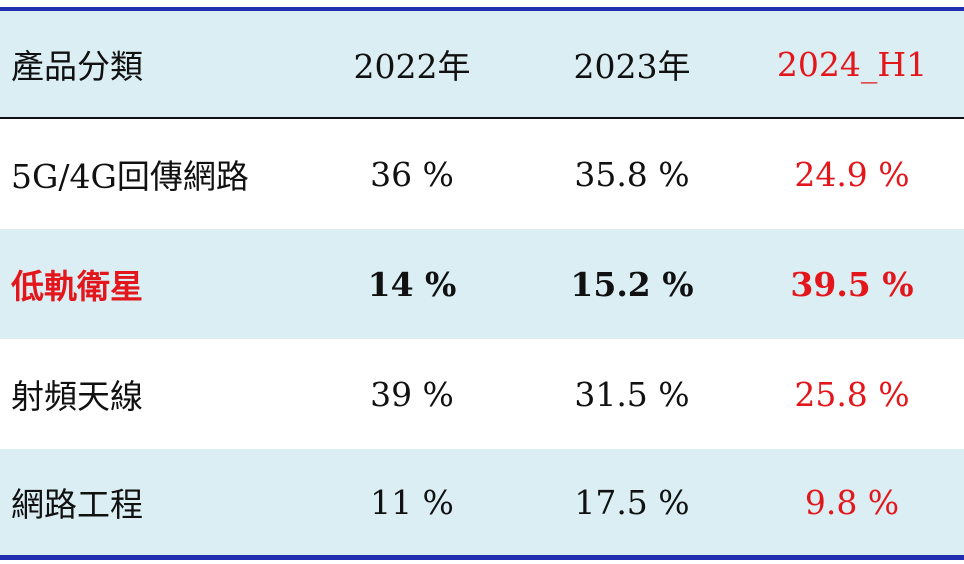 The image size is (964, 564). Describe the element at coordinates (130, 176) in the screenshot. I see `row-label: 5G/4G回傳網路` at that location.